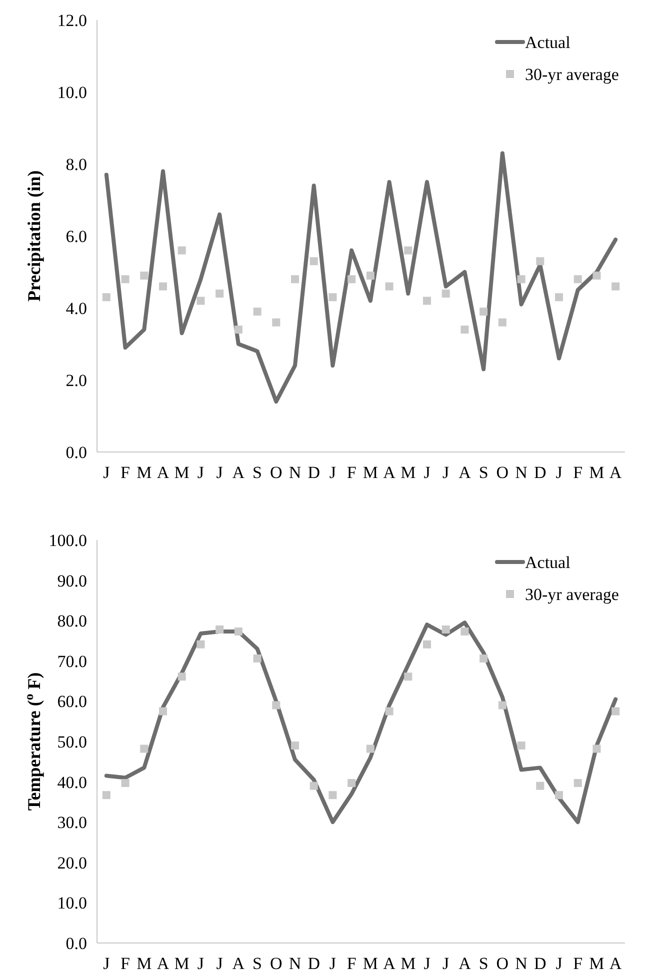 The image size is (648, 975). I want to click on y-tick-label: 0.0, so click(76, 452).